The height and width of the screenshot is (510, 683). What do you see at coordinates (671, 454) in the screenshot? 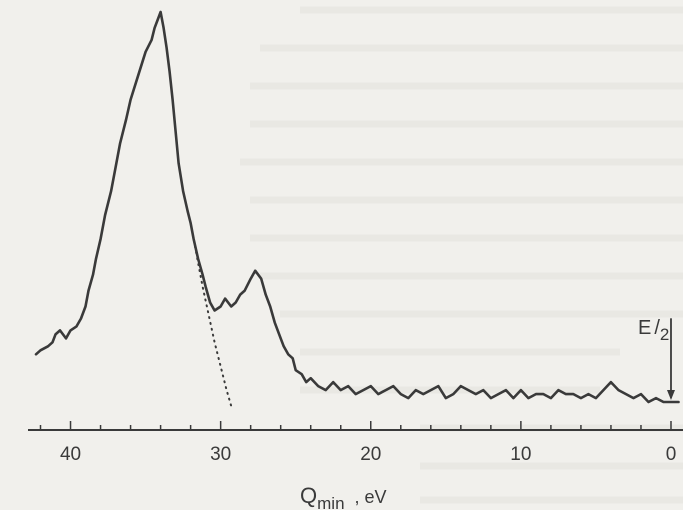
I see `x-tick-label-0: 0` at bounding box center [671, 454].